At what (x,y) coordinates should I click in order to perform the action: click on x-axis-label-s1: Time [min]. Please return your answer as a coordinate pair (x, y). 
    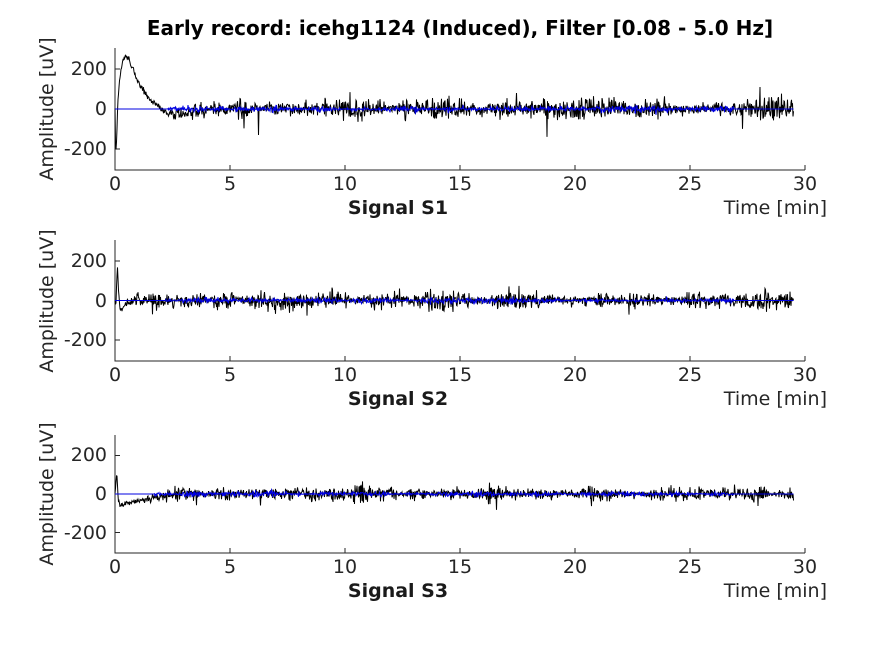
    Looking at the image, I should click on (775, 208).